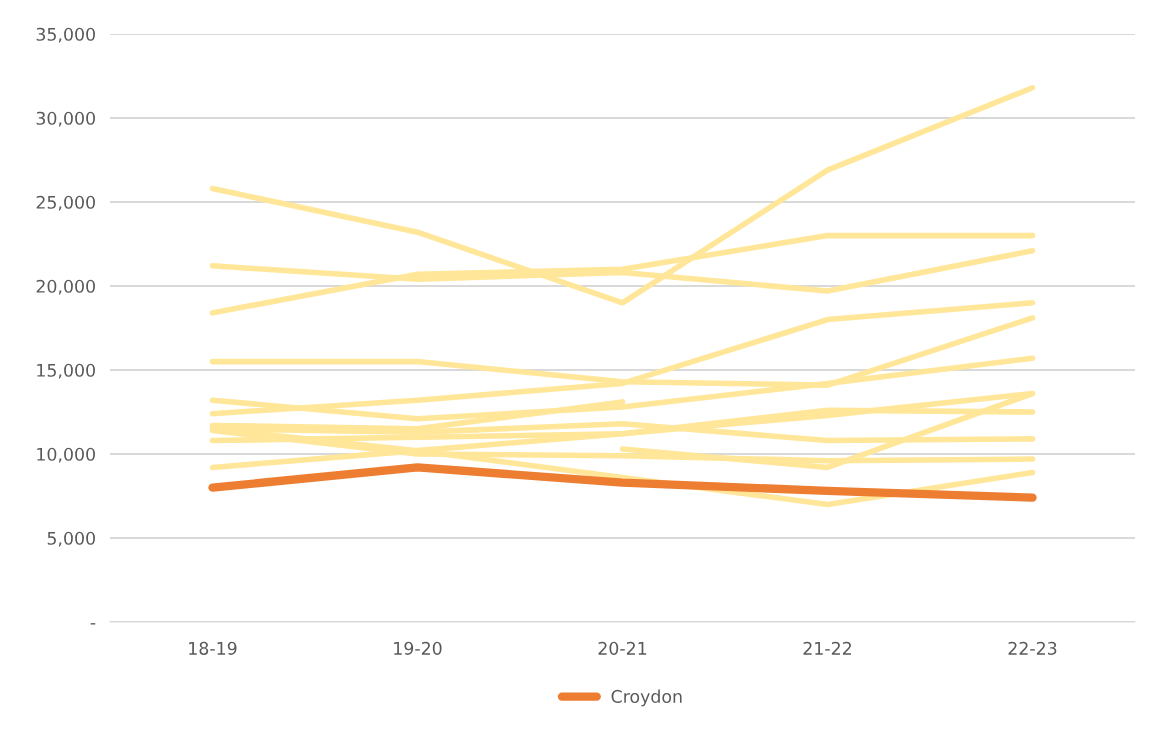 Image resolution: width=1168 pixels, height=737 pixels. What do you see at coordinates (65, 119) in the screenshot?
I see `y-tick-label: 30,000` at bounding box center [65, 119].